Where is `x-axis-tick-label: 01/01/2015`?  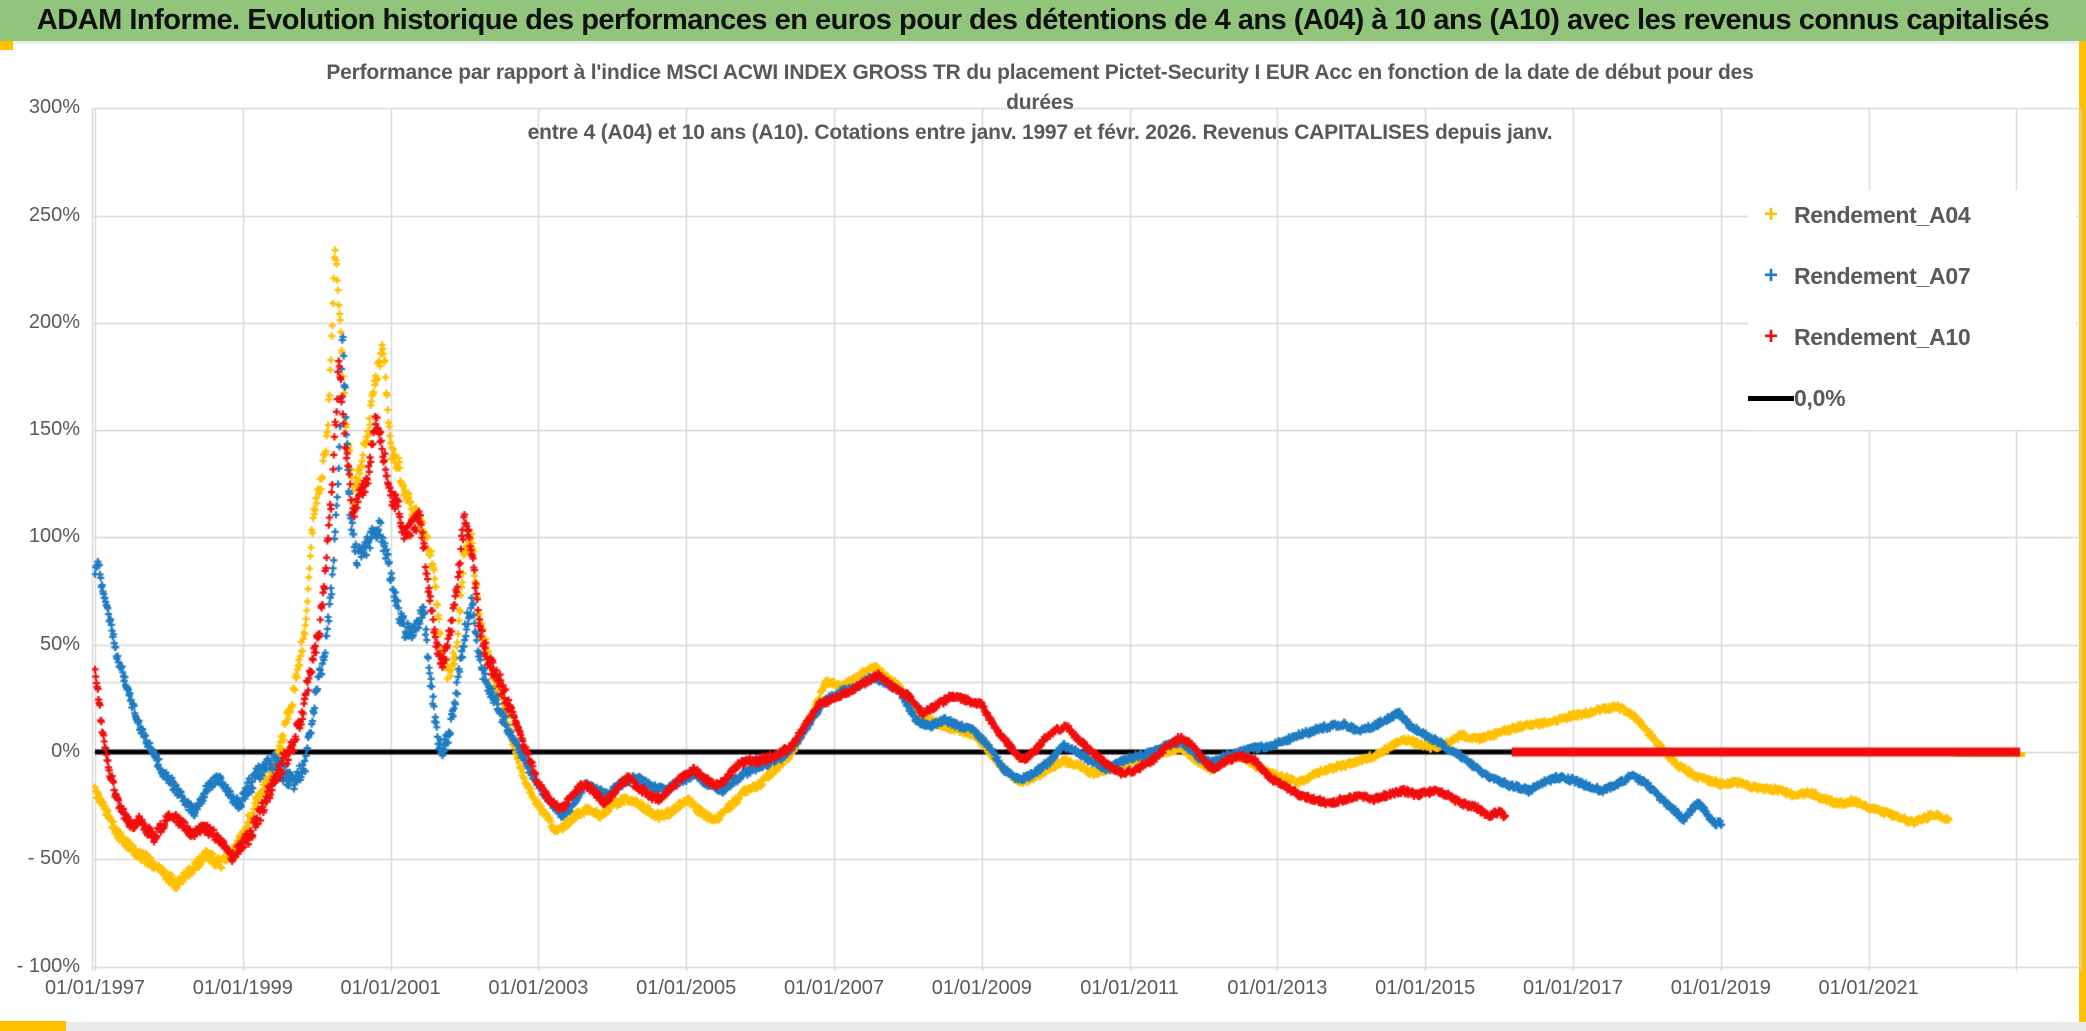 x-axis-tick-label: 01/01/2015 is located at coordinates (1425, 988).